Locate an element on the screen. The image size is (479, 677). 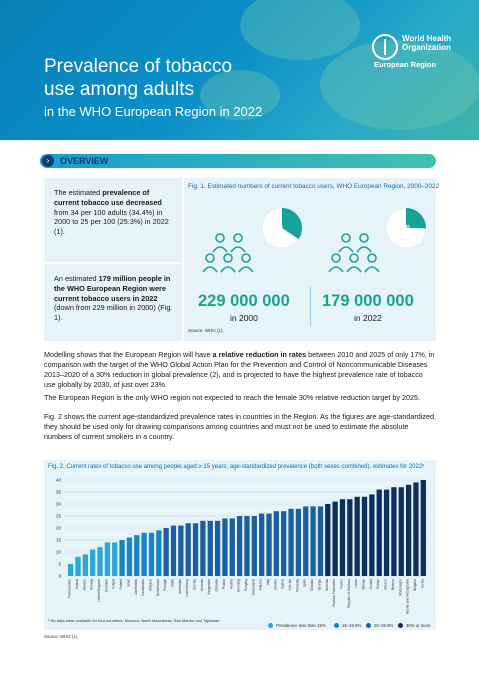
x-tick-label: Cyprus is located at coordinates (283, 584).